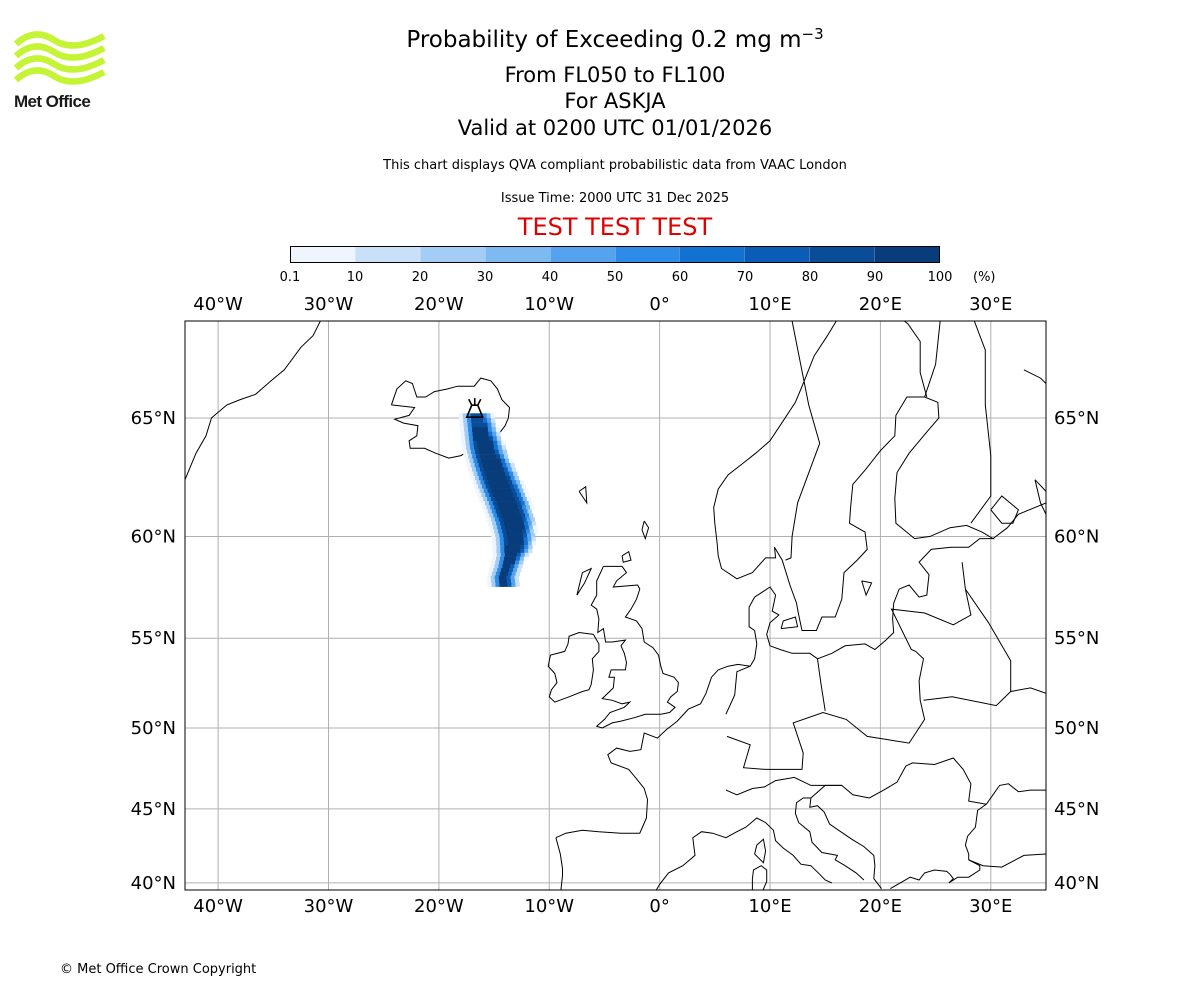  Describe the element at coordinates (329, 304) in the screenshot. I see `longitude-label-top: 30°W` at that location.